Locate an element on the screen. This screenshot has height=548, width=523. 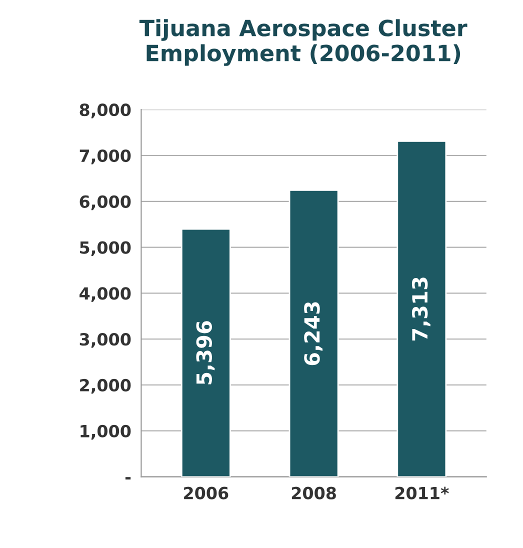
data-label: 5,396 is located at coordinates (205, 352).